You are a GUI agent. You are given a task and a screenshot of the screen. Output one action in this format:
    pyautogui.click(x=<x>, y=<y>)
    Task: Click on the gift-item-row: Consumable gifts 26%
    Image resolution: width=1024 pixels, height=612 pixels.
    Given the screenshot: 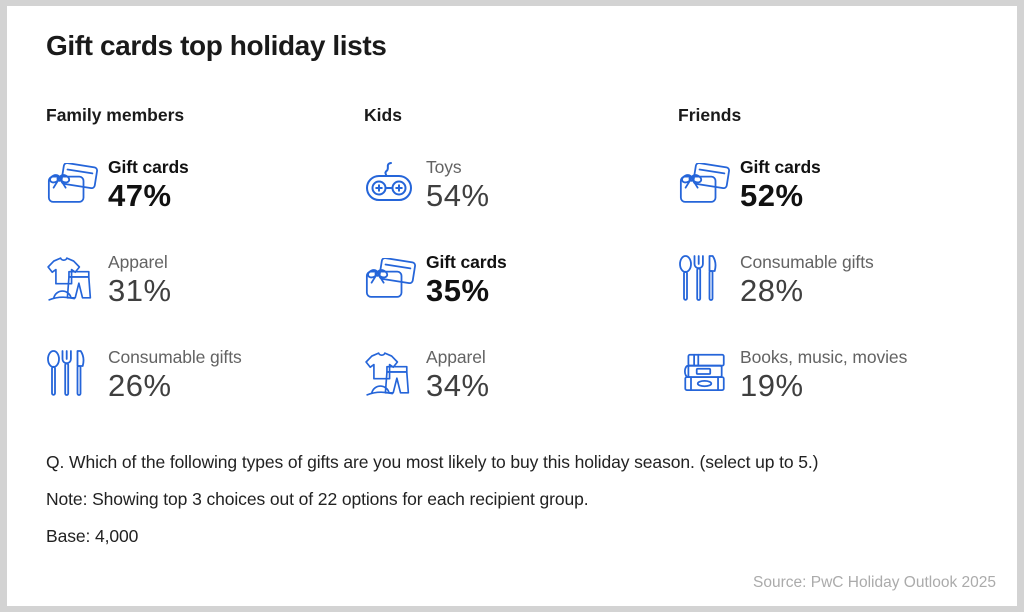 What is the action you would take?
    pyautogui.click(x=205, y=374)
    